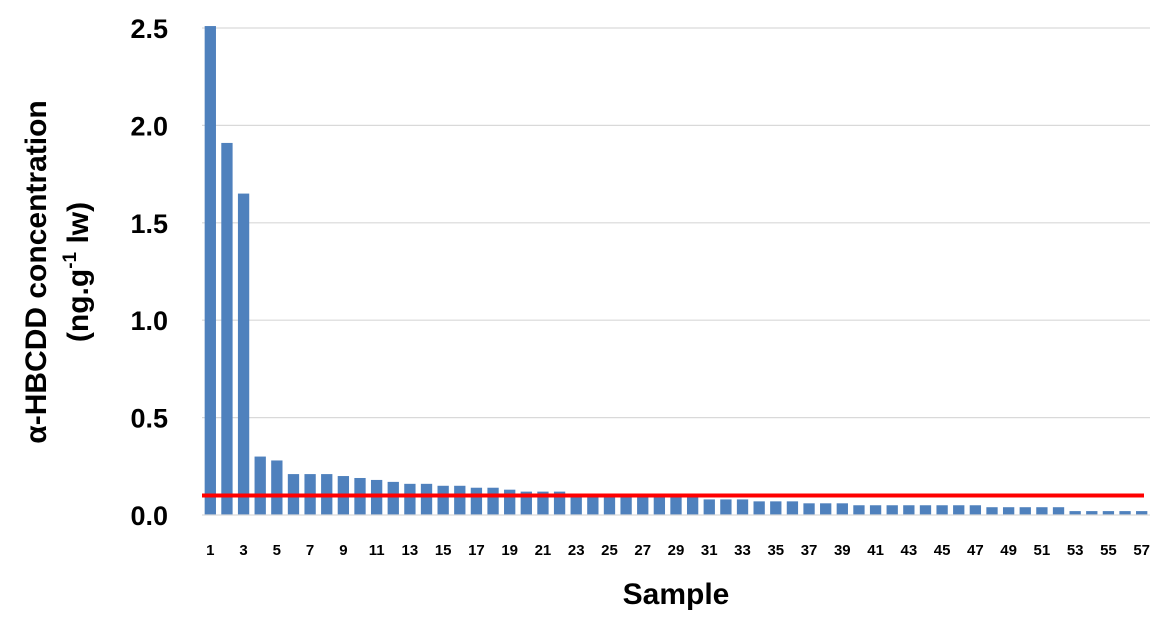 The image size is (1165, 622). What do you see at coordinates (1108, 550) in the screenshot?
I see `x-tick-label: 55` at bounding box center [1108, 550].